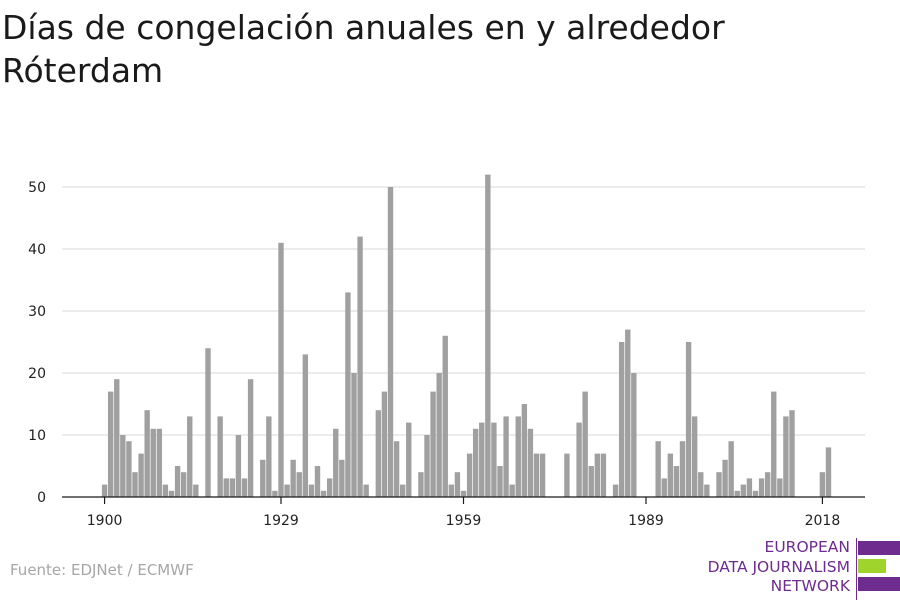 The image size is (900, 600). I want to click on logo-bar-top, so click(879, 548).